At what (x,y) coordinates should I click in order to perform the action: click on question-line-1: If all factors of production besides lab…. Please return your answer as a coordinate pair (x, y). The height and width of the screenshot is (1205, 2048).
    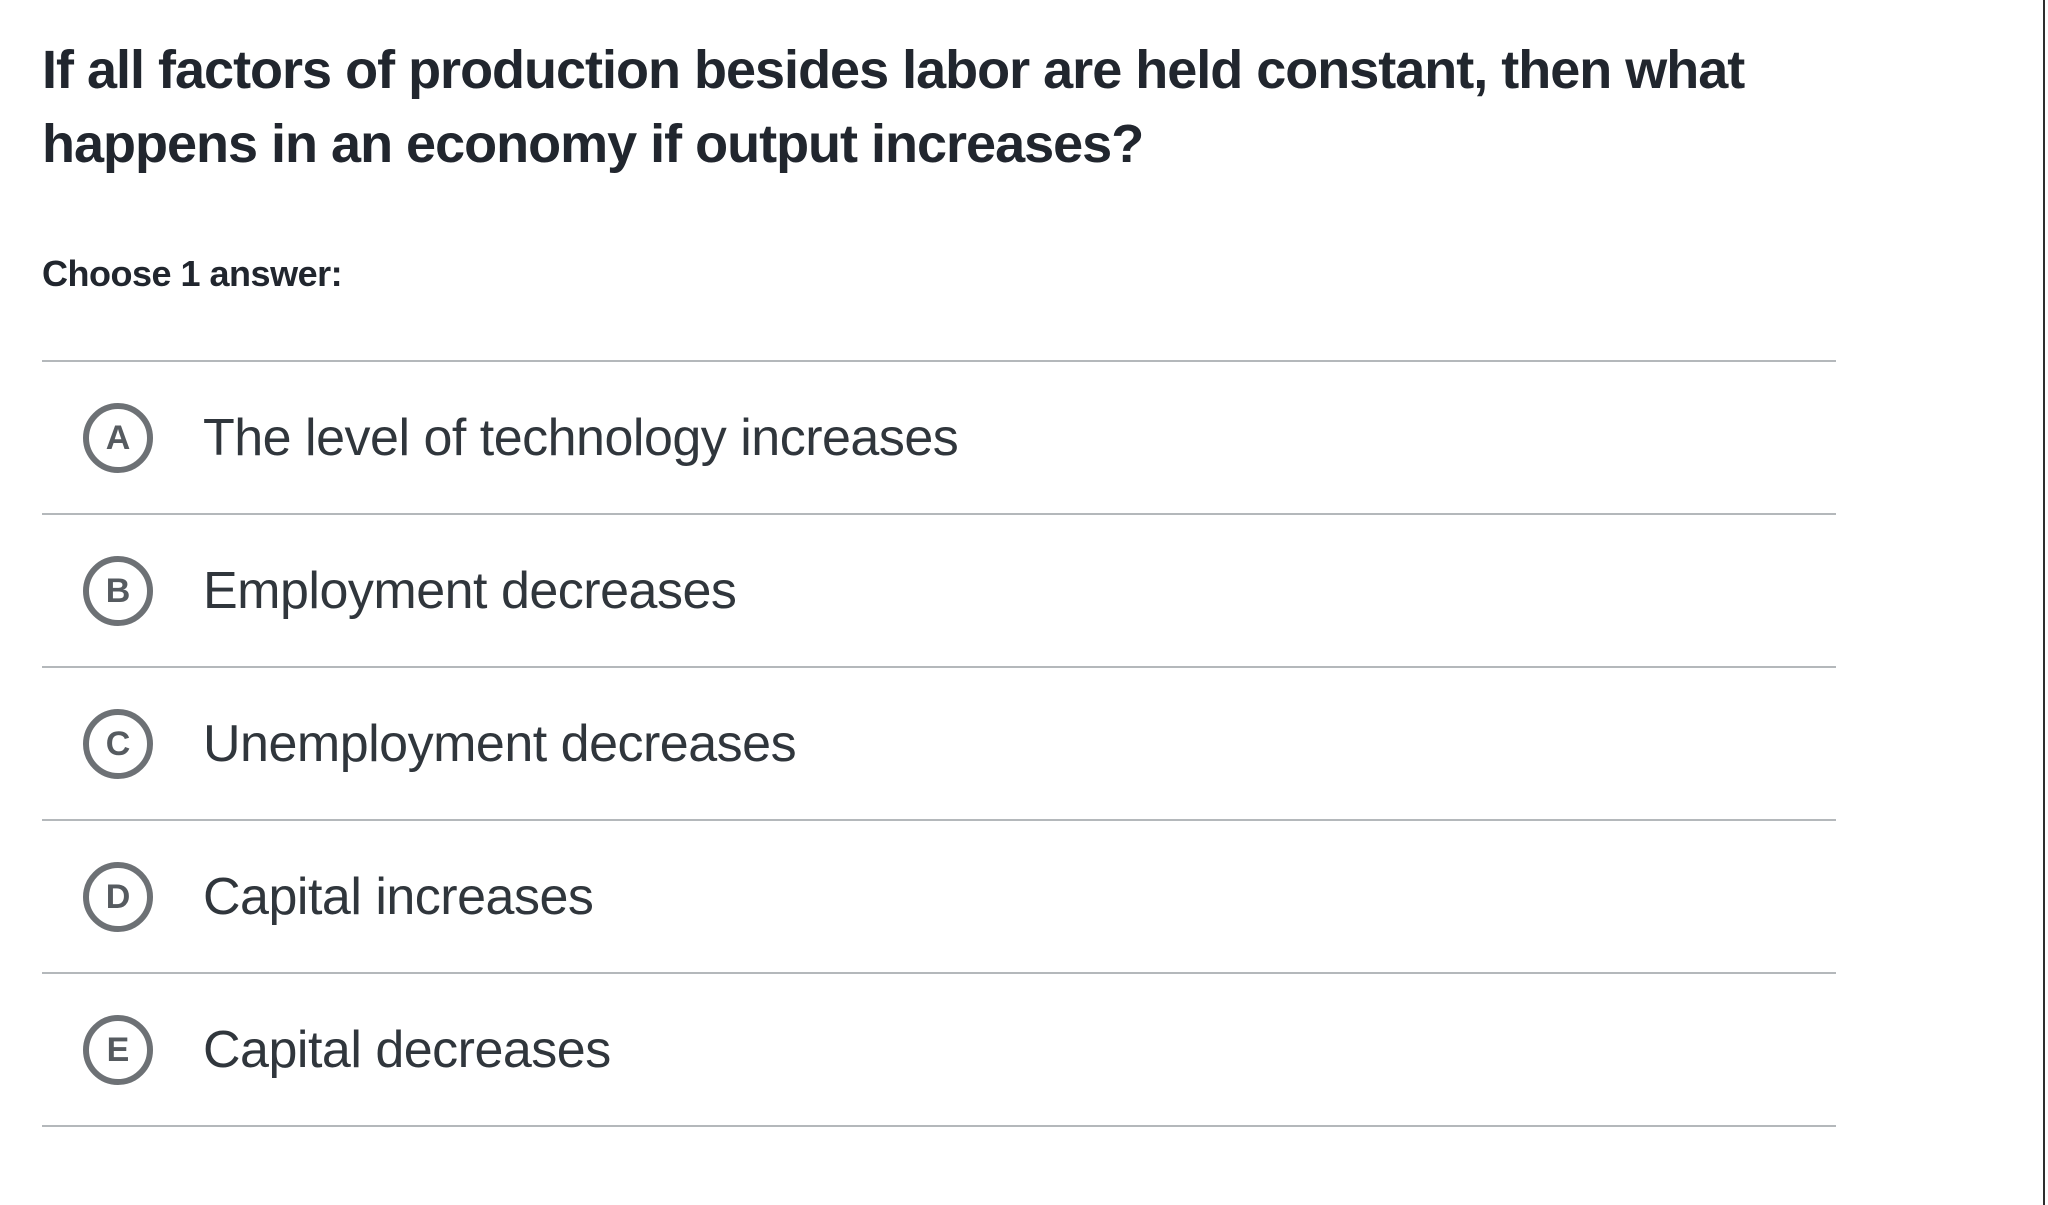
    Looking at the image, I should click on (893, 70).